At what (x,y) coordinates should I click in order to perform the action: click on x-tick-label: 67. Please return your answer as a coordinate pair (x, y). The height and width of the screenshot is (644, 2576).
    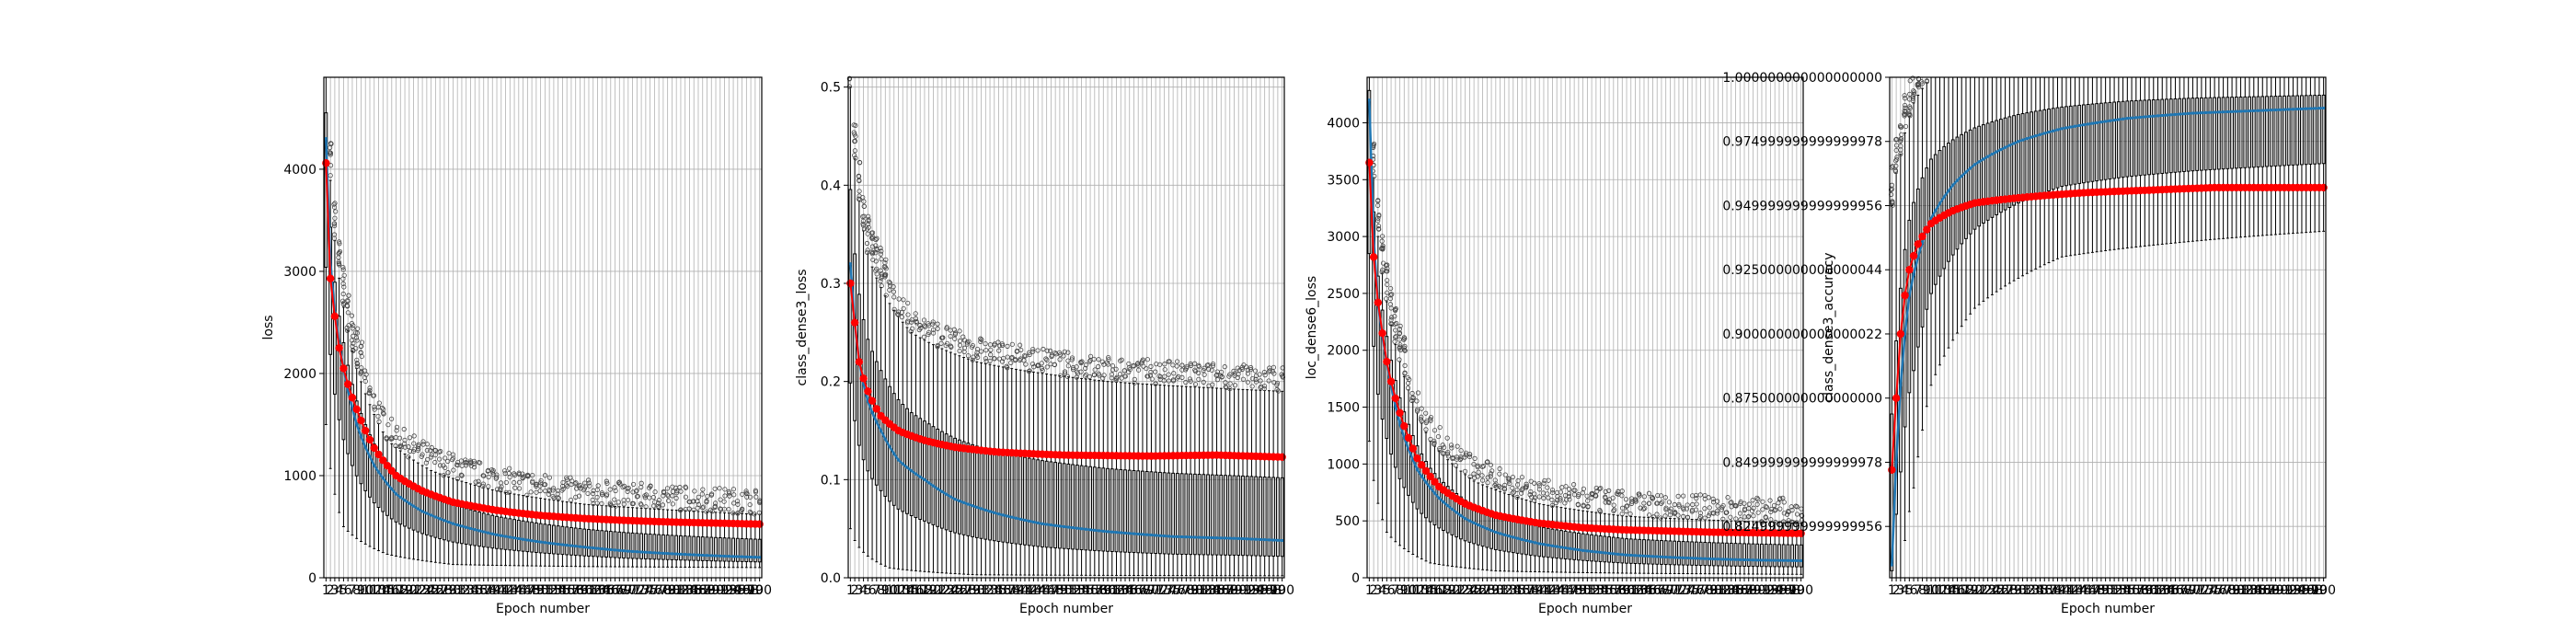
    Looking at the image, I should click on (615, 590).